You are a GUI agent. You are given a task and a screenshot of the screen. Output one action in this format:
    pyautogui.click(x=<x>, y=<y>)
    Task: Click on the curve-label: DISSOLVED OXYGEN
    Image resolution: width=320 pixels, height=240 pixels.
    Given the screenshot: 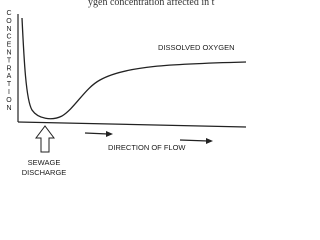 What is the action you would take?
    pyautogui.click(x=196, y=47)
    